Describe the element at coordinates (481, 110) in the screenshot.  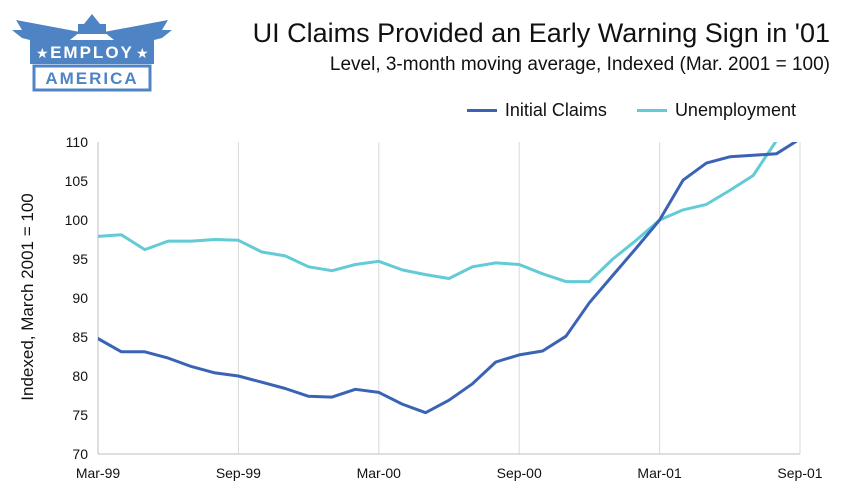
I see `legend-swatch-initial-claims` at that location.